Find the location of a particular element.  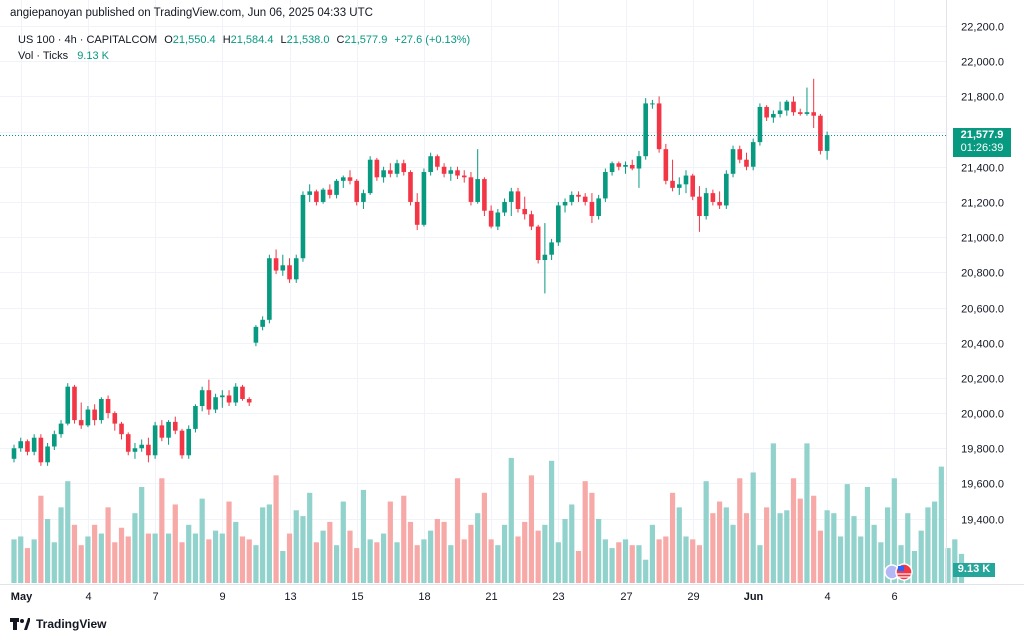

time-tick-label: 15 is located at coordinates (357, 597).